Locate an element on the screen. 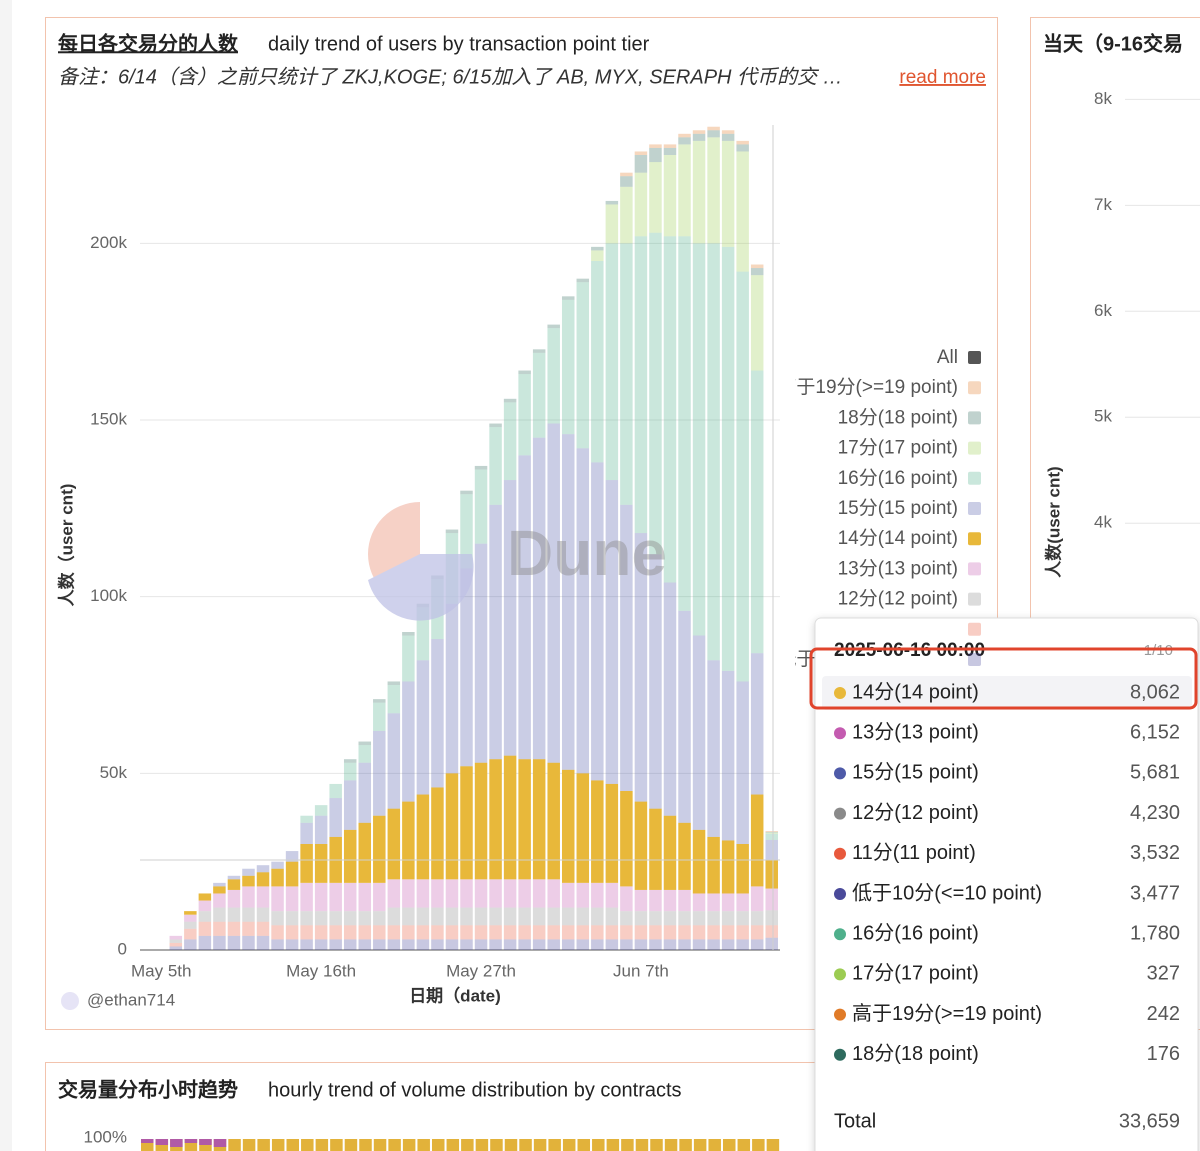 This screenshot has width=1200, height=1151. x-tick-label: Jun 7th is located at coordinates (641, 970).